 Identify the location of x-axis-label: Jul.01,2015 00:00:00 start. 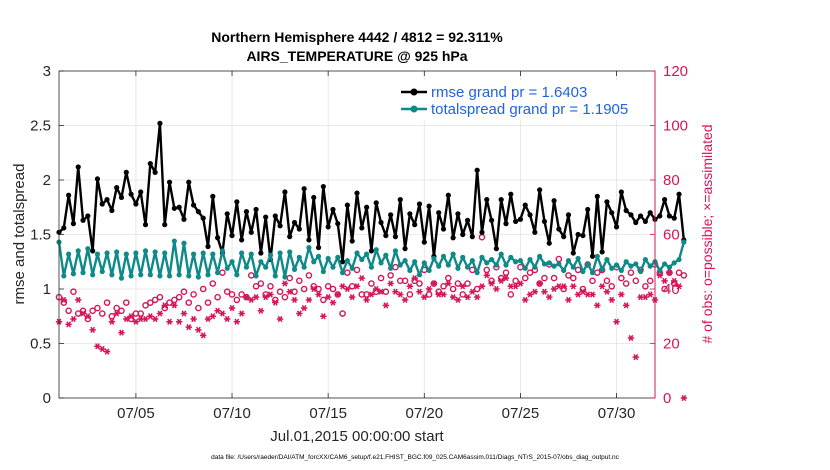
(357, 436).